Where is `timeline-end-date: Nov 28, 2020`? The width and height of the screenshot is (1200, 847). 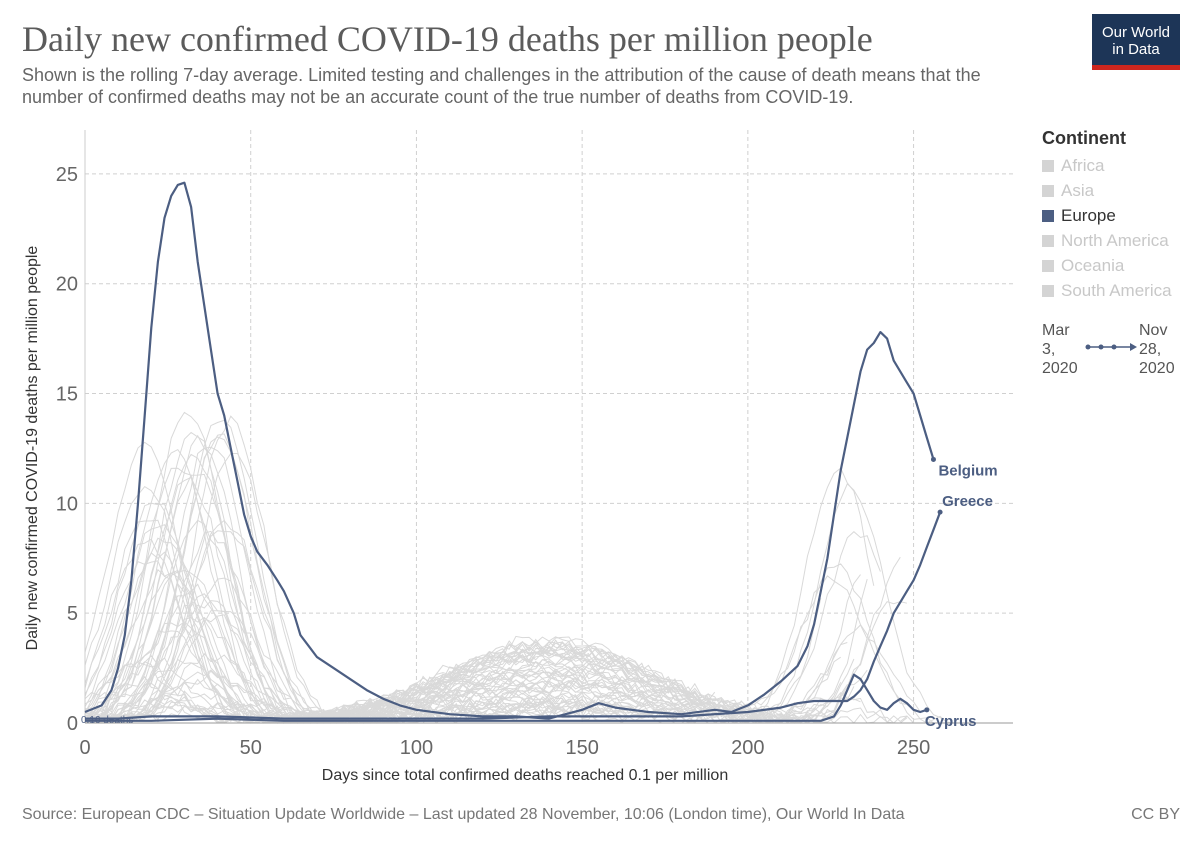 timeline-end-date: Nov 28, 2020 is located at coordinates (1157, 349).